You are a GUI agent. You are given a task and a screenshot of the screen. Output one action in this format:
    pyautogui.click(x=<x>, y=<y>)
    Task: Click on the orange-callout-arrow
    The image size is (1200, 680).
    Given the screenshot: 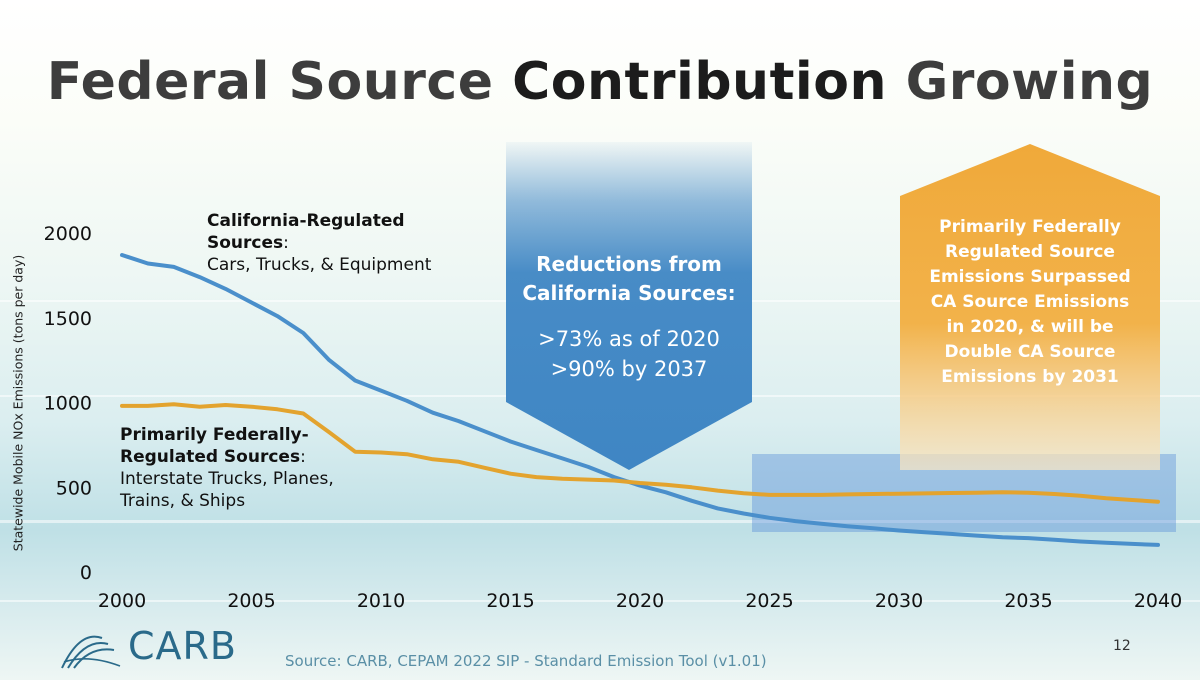 What is the action you would take?
    pyautogui.click(x=1030, y=307)
    